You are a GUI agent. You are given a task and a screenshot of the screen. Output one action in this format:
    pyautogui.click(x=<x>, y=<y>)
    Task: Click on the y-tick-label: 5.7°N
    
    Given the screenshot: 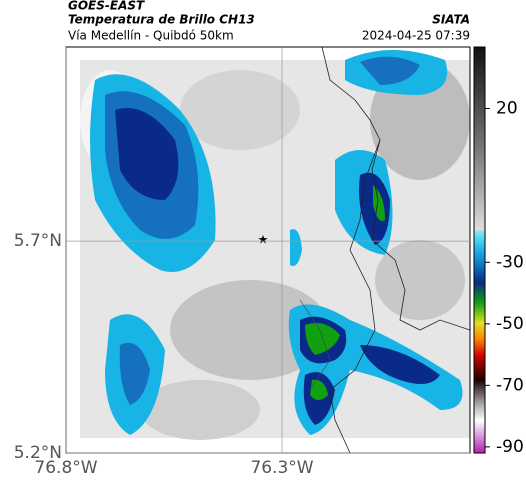 What is the action you would take?
    pyautogui.click(x=38, y=241)
    